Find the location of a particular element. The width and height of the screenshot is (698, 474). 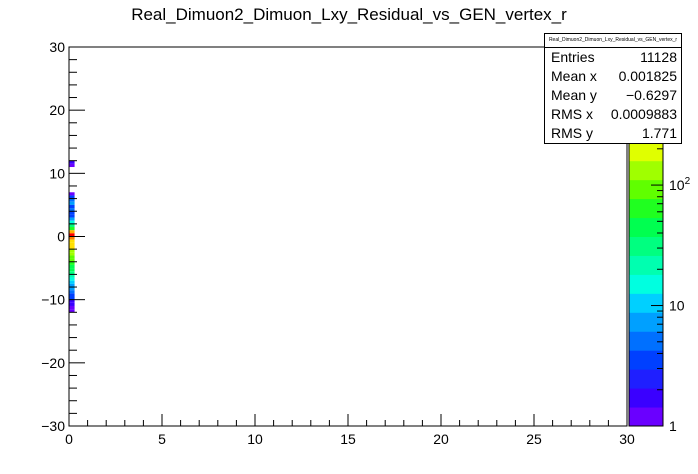

z-tick-label: 1 is located at coordinates (673, 426).